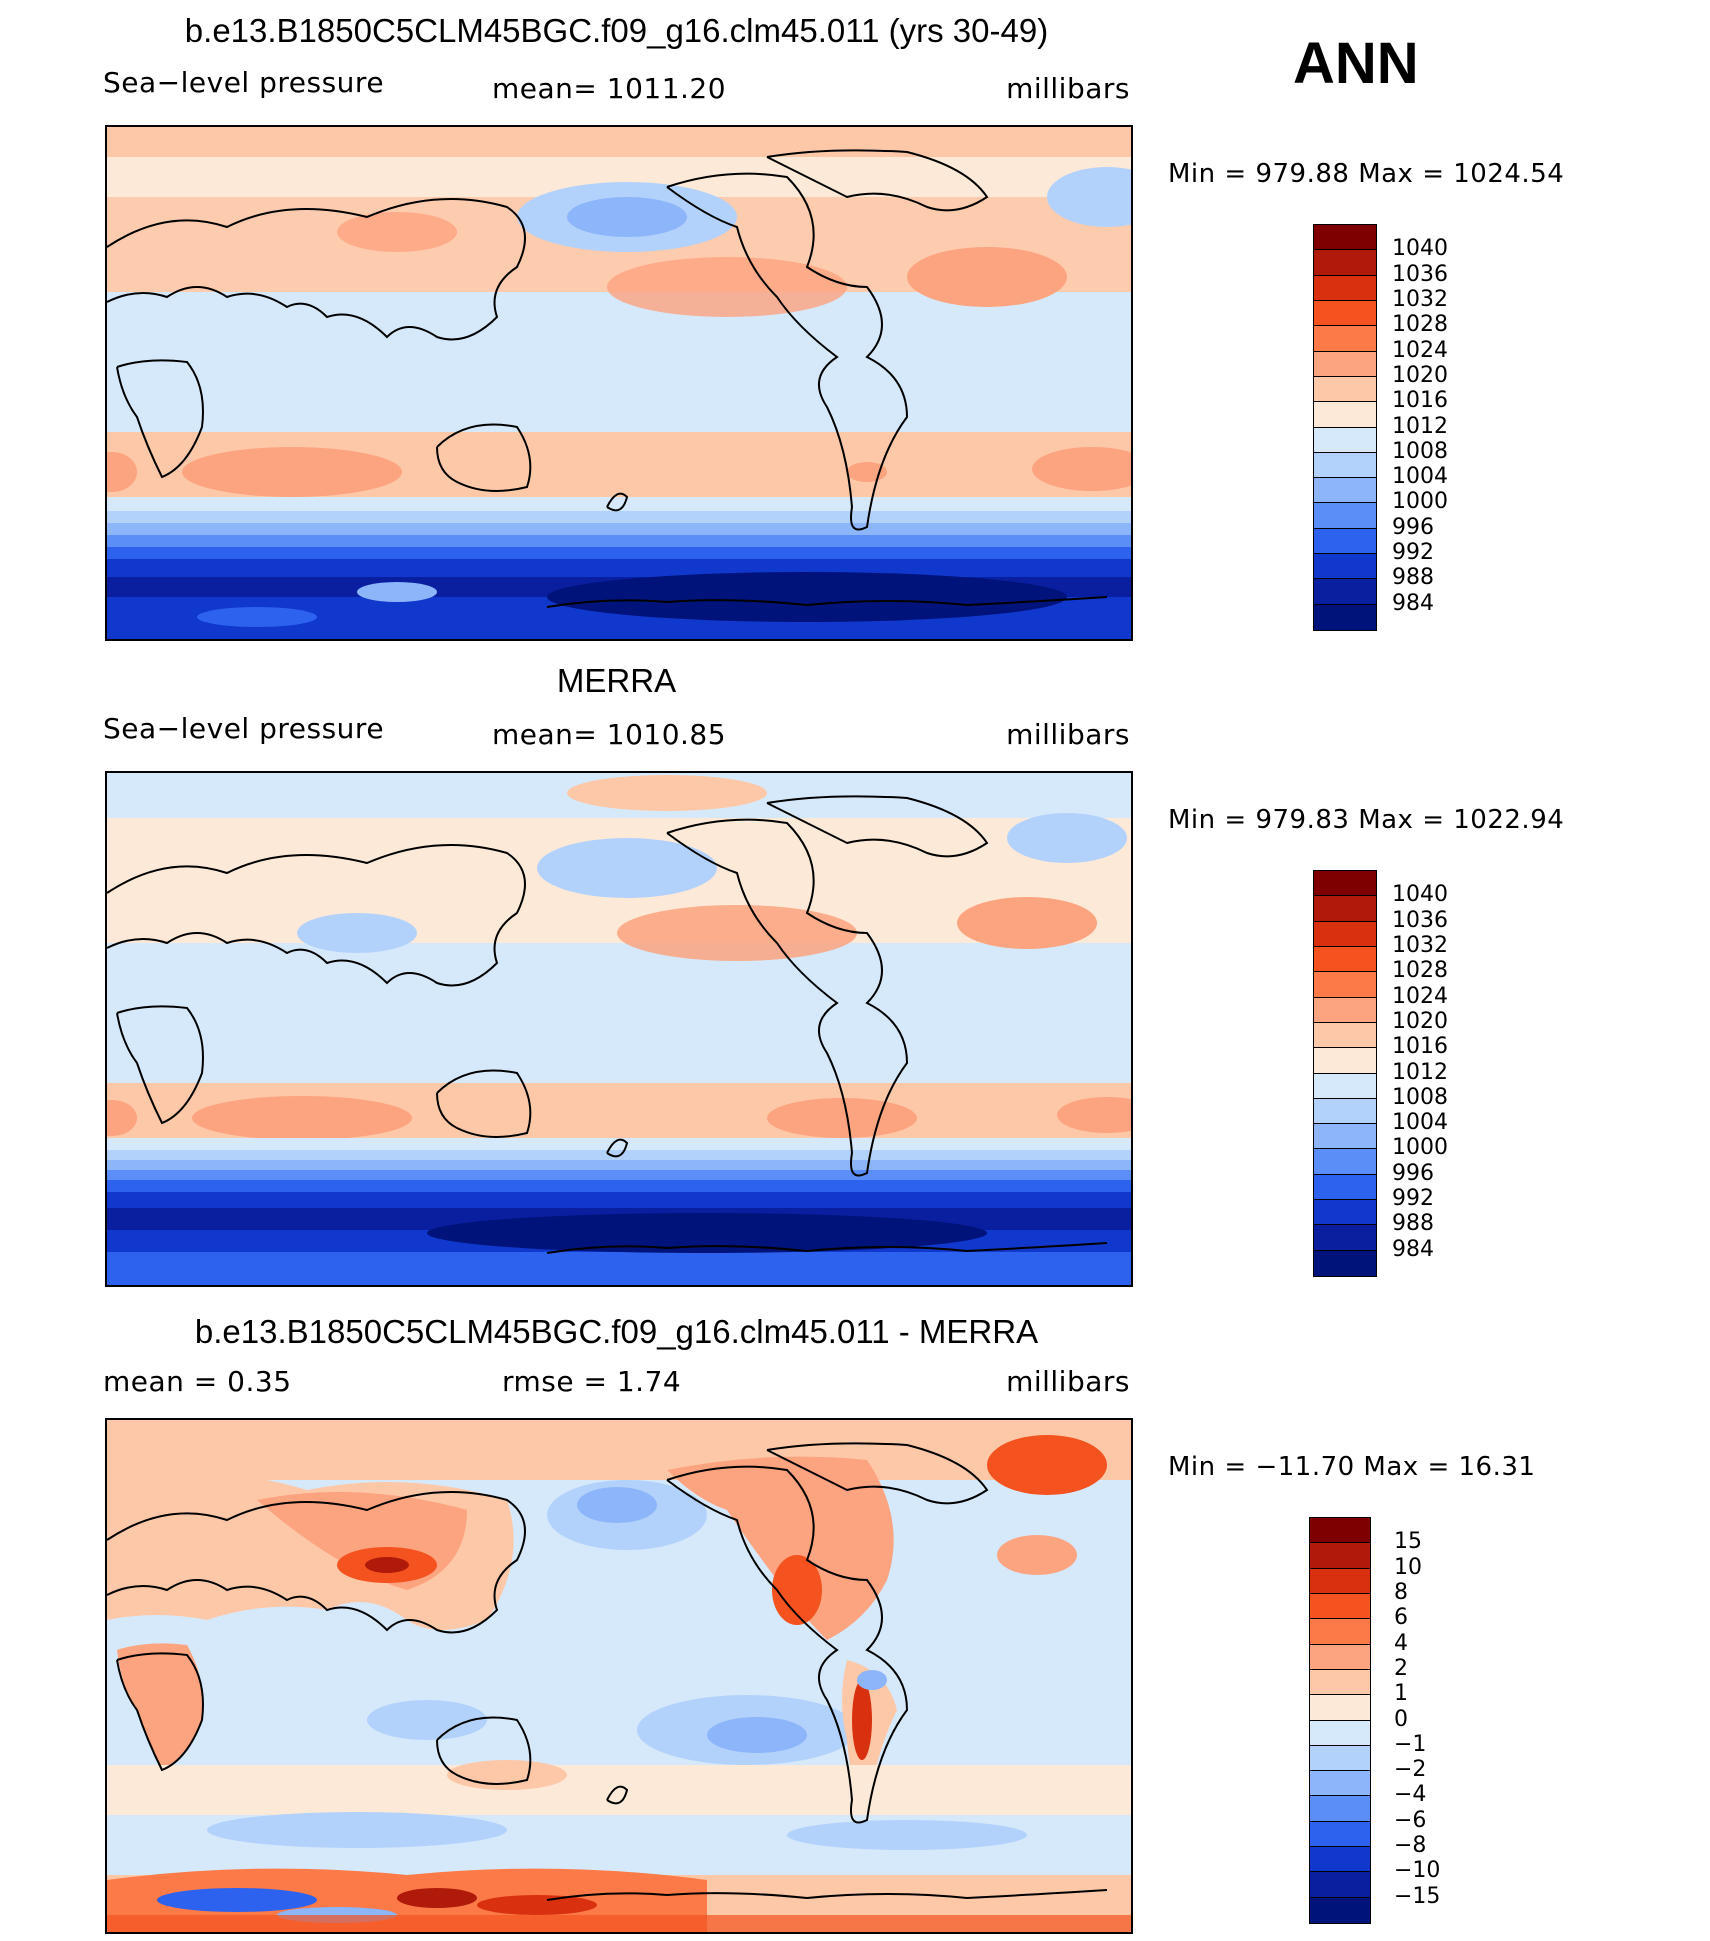 This screenshot has height=1941, width=1710. What do you see at coordinates (1401, 1694) in the screenshot?
I see `colorbar-tick-label: 1` at bounding box center [1401, 1694].